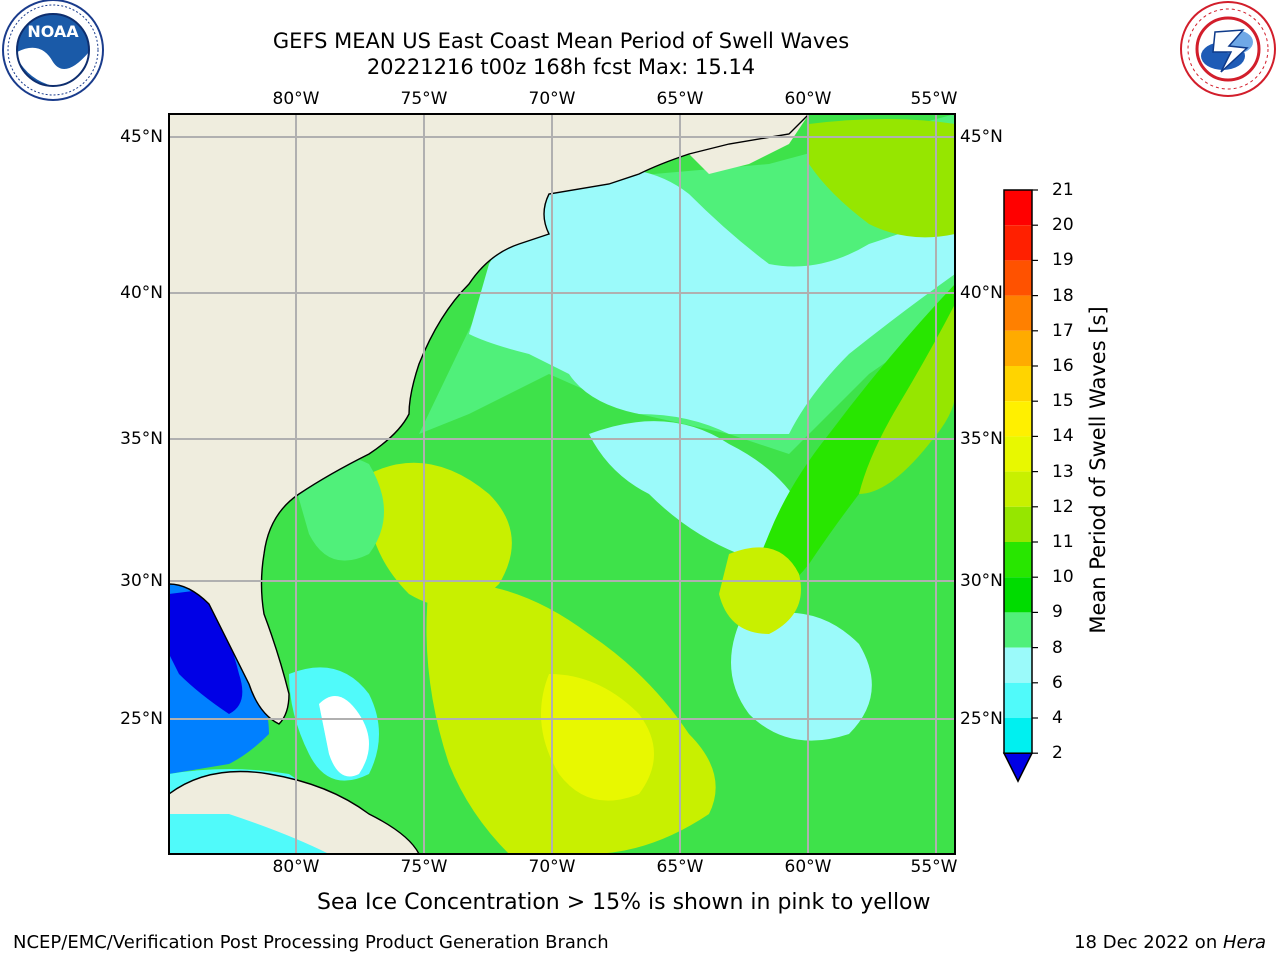 The width and height of the screenshot is (1280, 960). Describe the element at coordinates (1063, 330) in the screenshot. I see `colorbar-tick-label: 17` at that location.